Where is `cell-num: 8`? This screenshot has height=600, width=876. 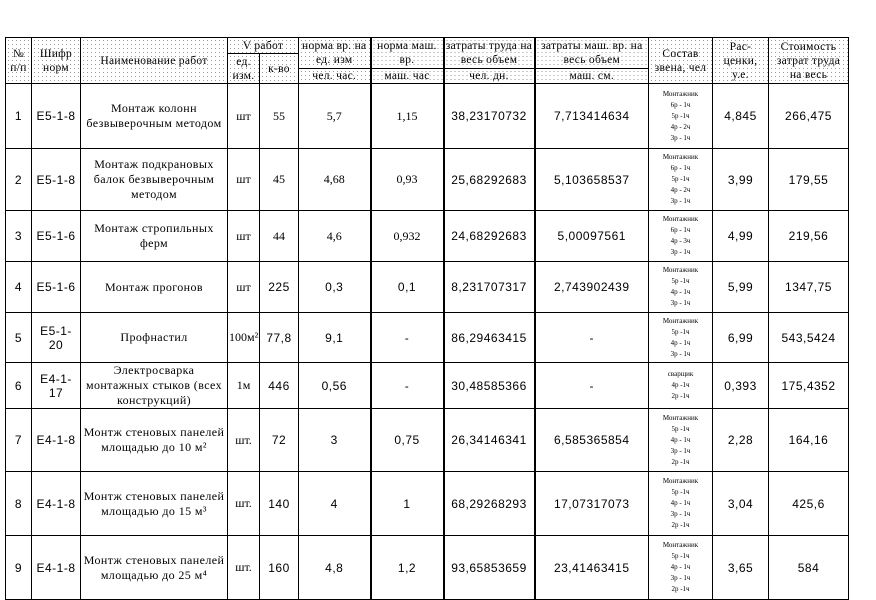
cell-num: 8 is located at coordinates (18, 503).